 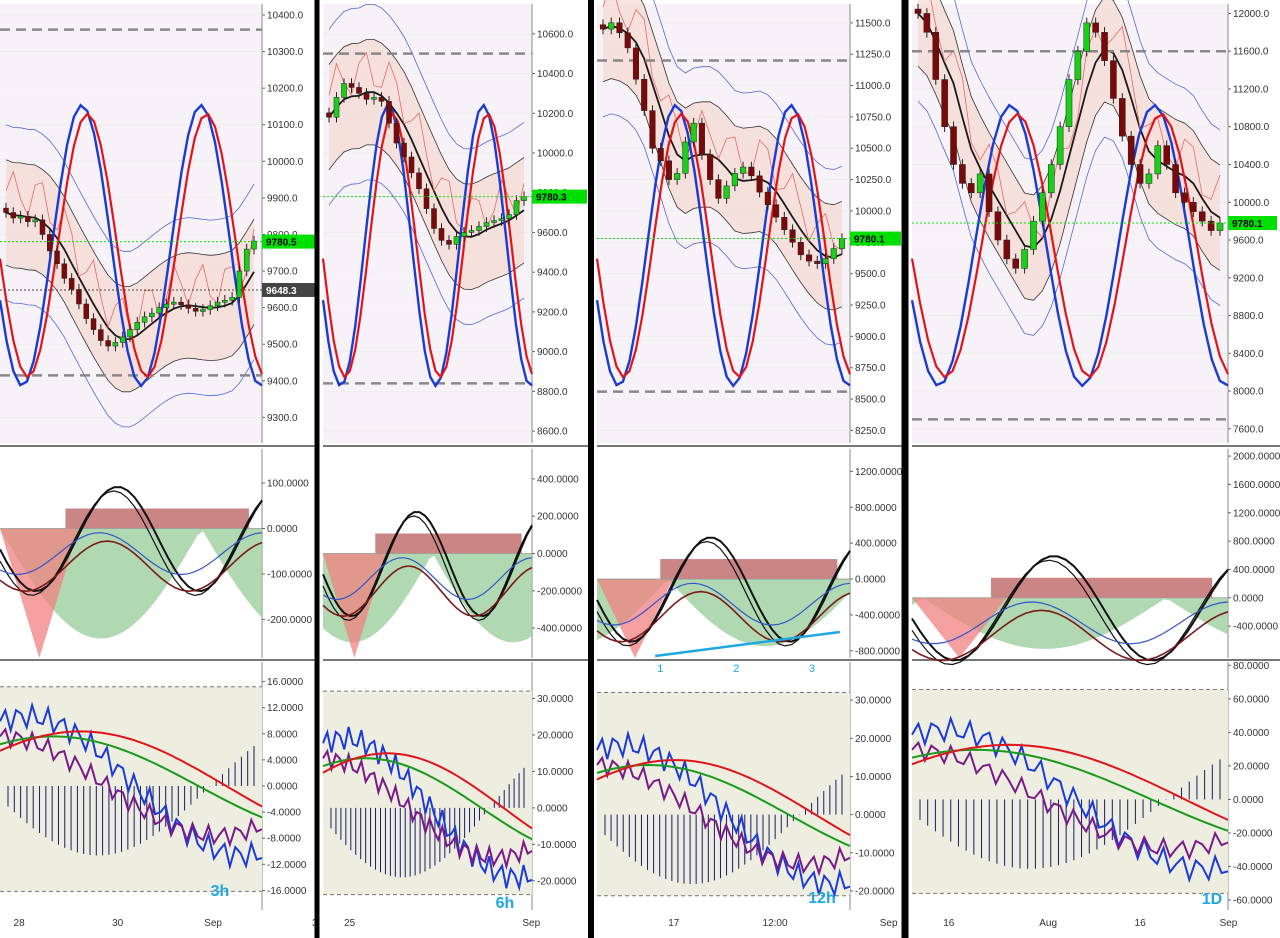 What do you see at coordinates (812, 669) in the screenshot?
I see `wave-label: 3` at bounding box center [812, 669].